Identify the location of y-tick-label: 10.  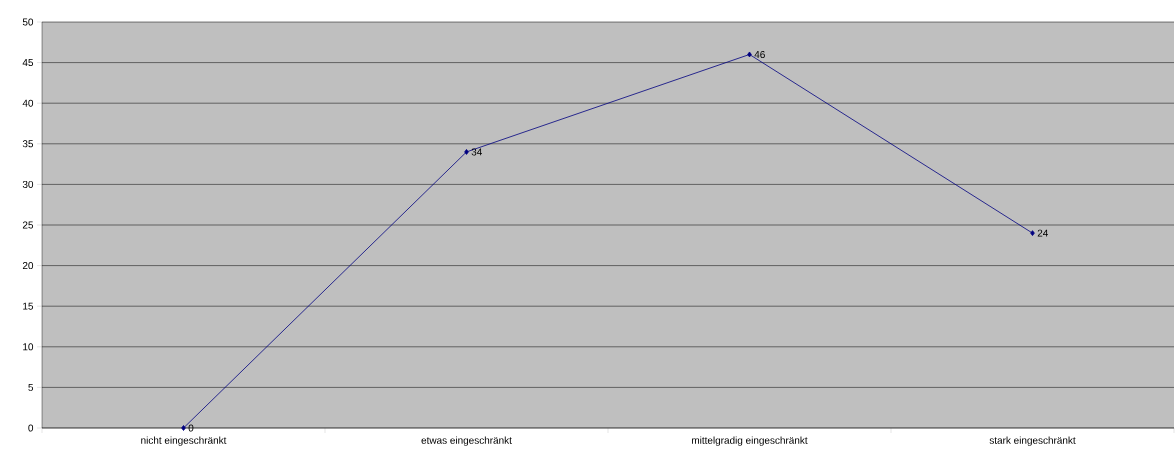
(28, 347).